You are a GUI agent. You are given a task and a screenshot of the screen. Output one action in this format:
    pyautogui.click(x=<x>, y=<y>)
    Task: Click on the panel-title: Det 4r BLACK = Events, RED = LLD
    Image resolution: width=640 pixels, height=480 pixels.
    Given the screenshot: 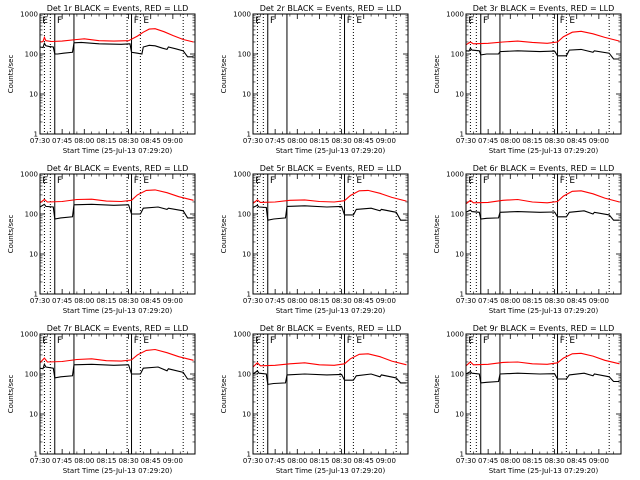 What is the action you would take?
    pyautogui.click(x=118, y=168)
    